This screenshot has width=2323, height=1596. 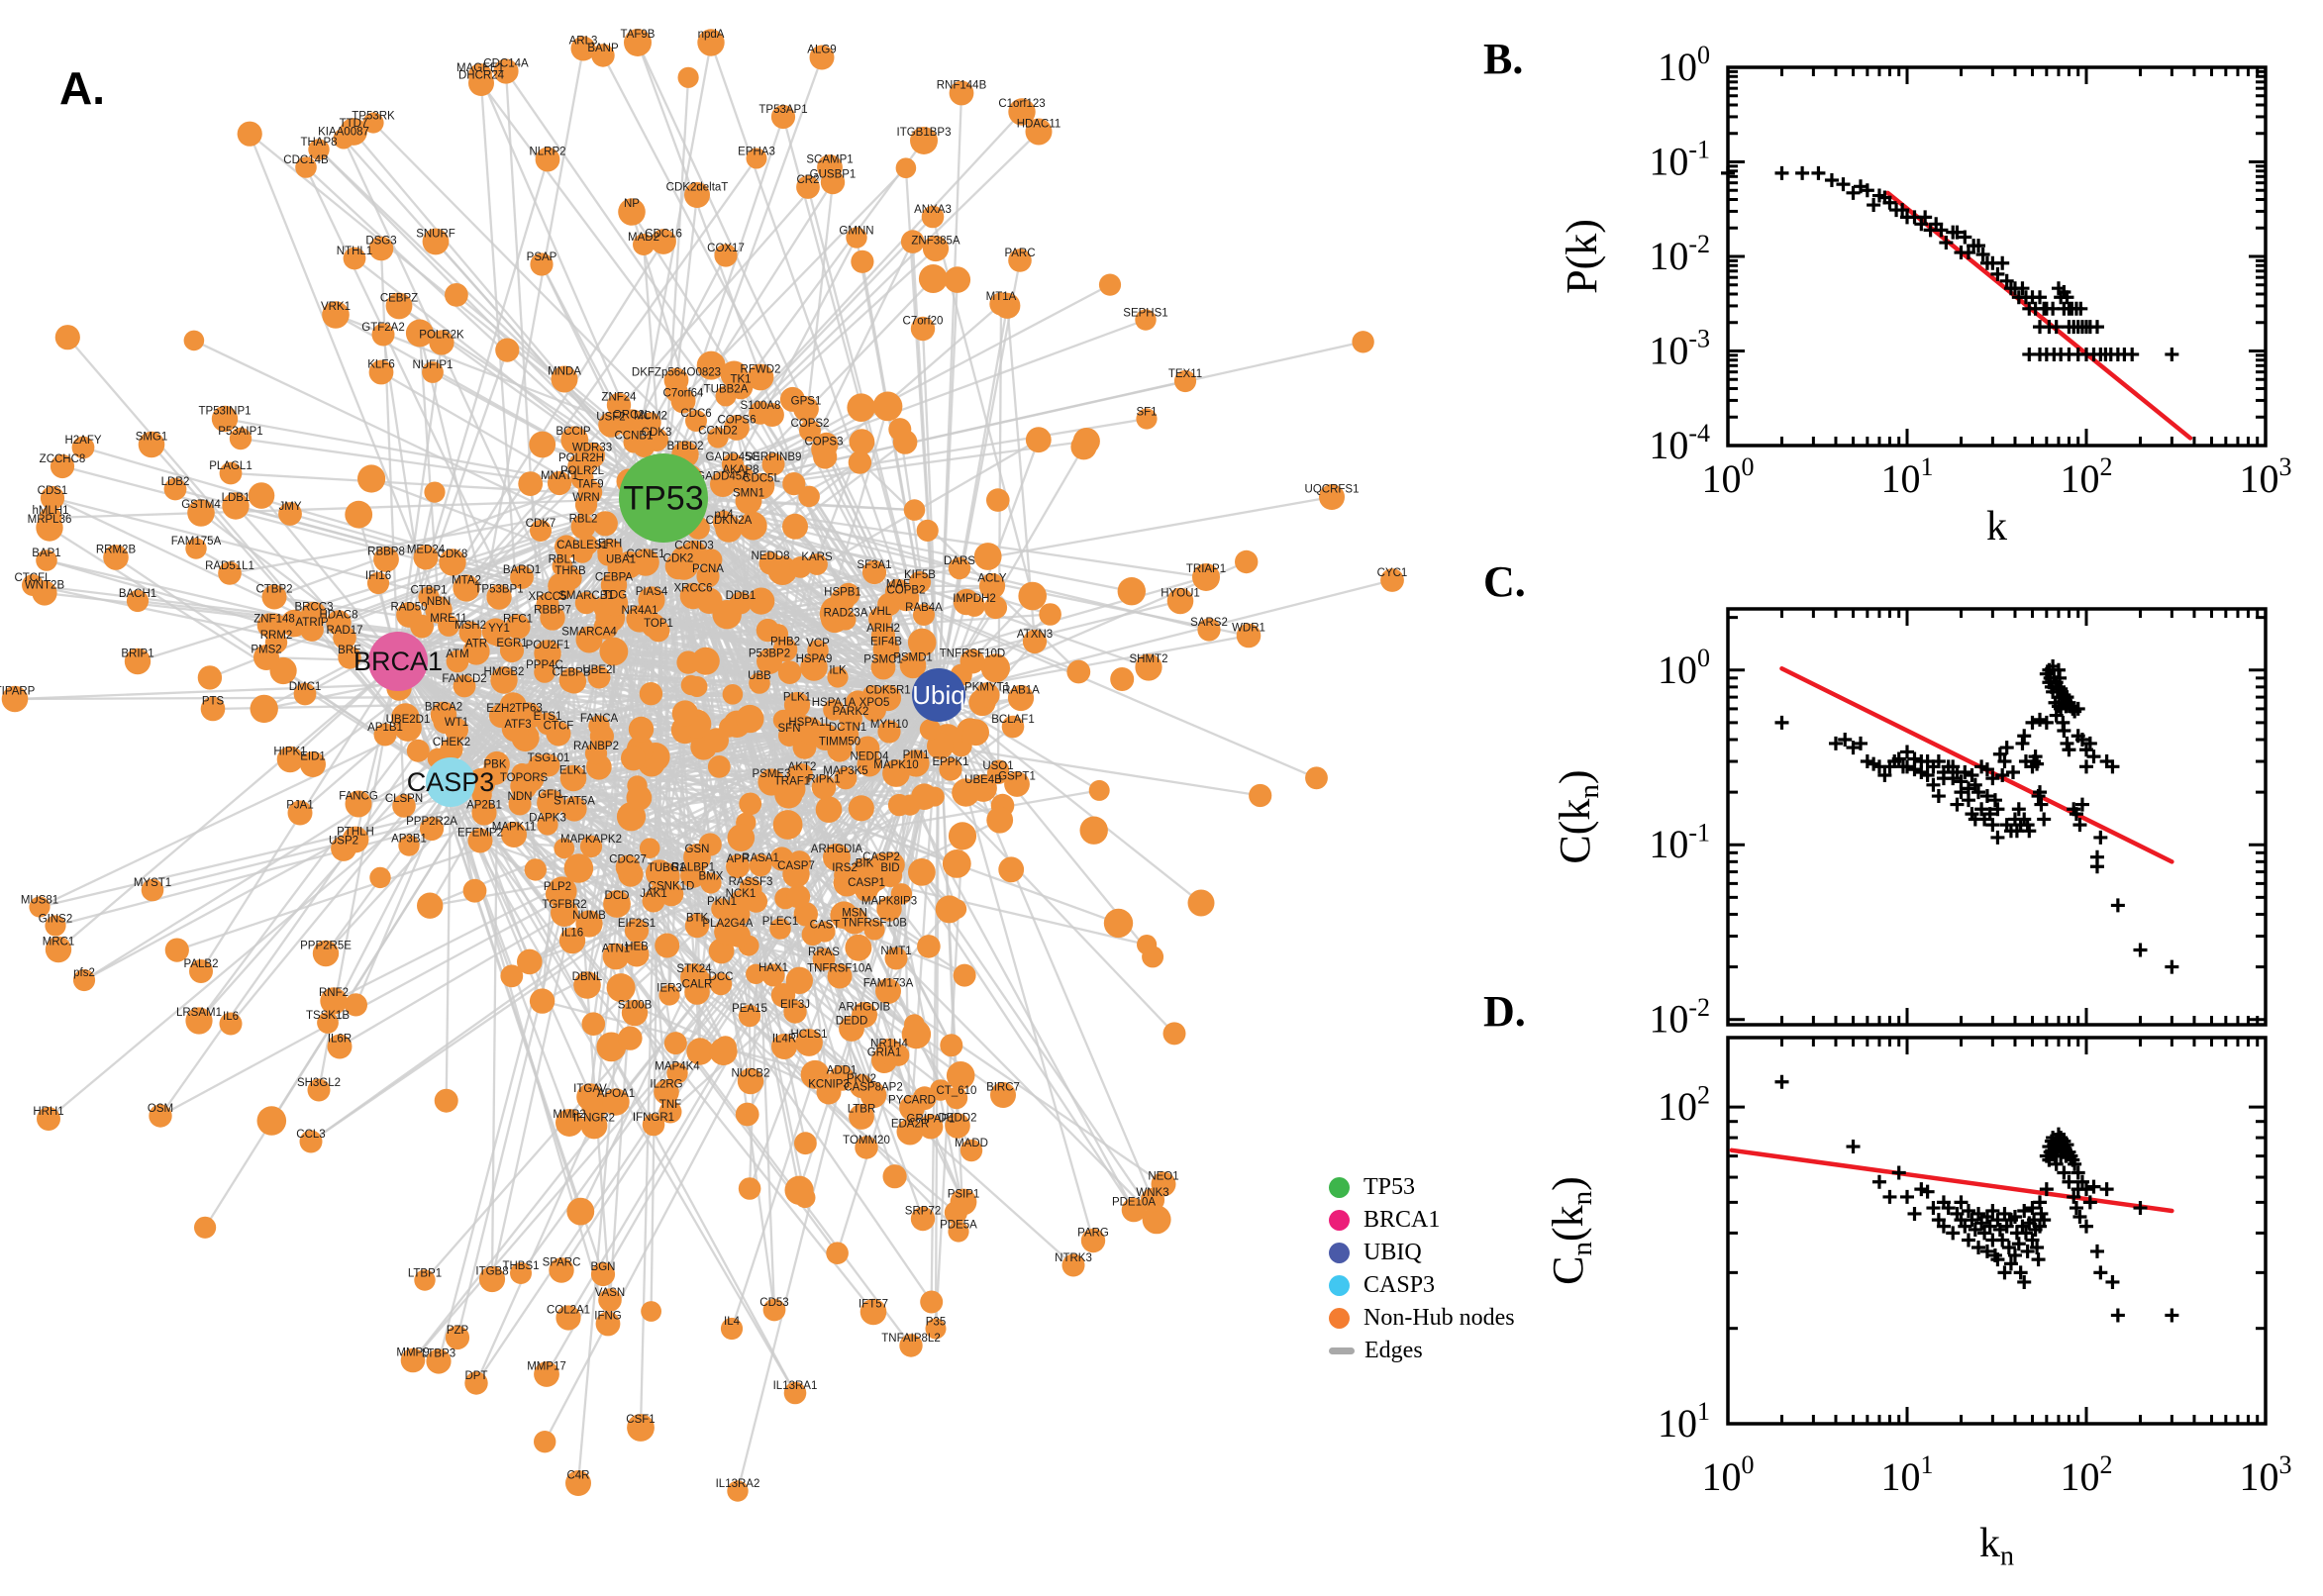 I want to click on network-node-label: RBL1, so click(x=563, y=559).